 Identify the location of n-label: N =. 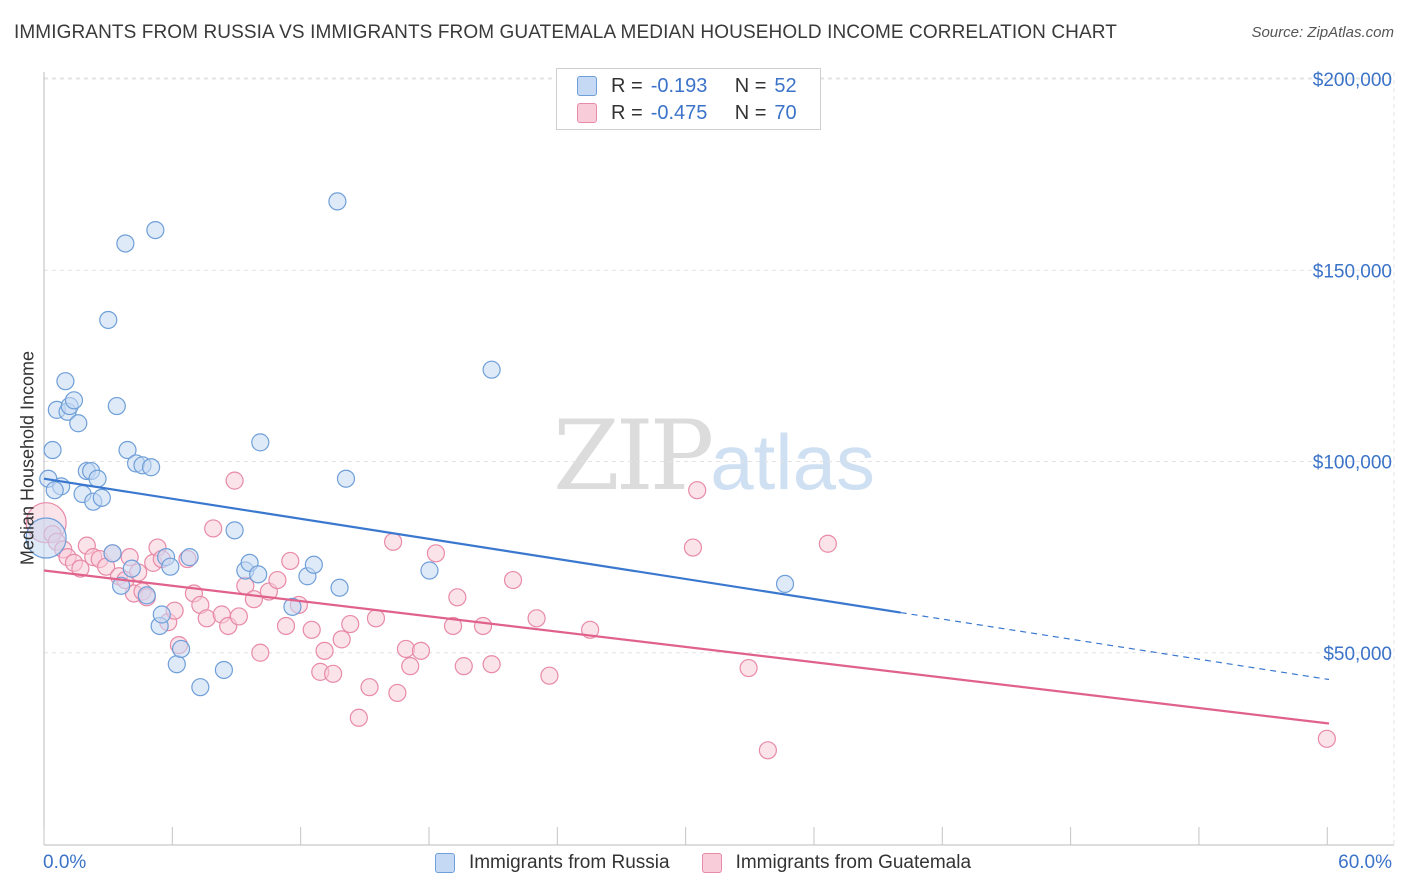
(750, 85).